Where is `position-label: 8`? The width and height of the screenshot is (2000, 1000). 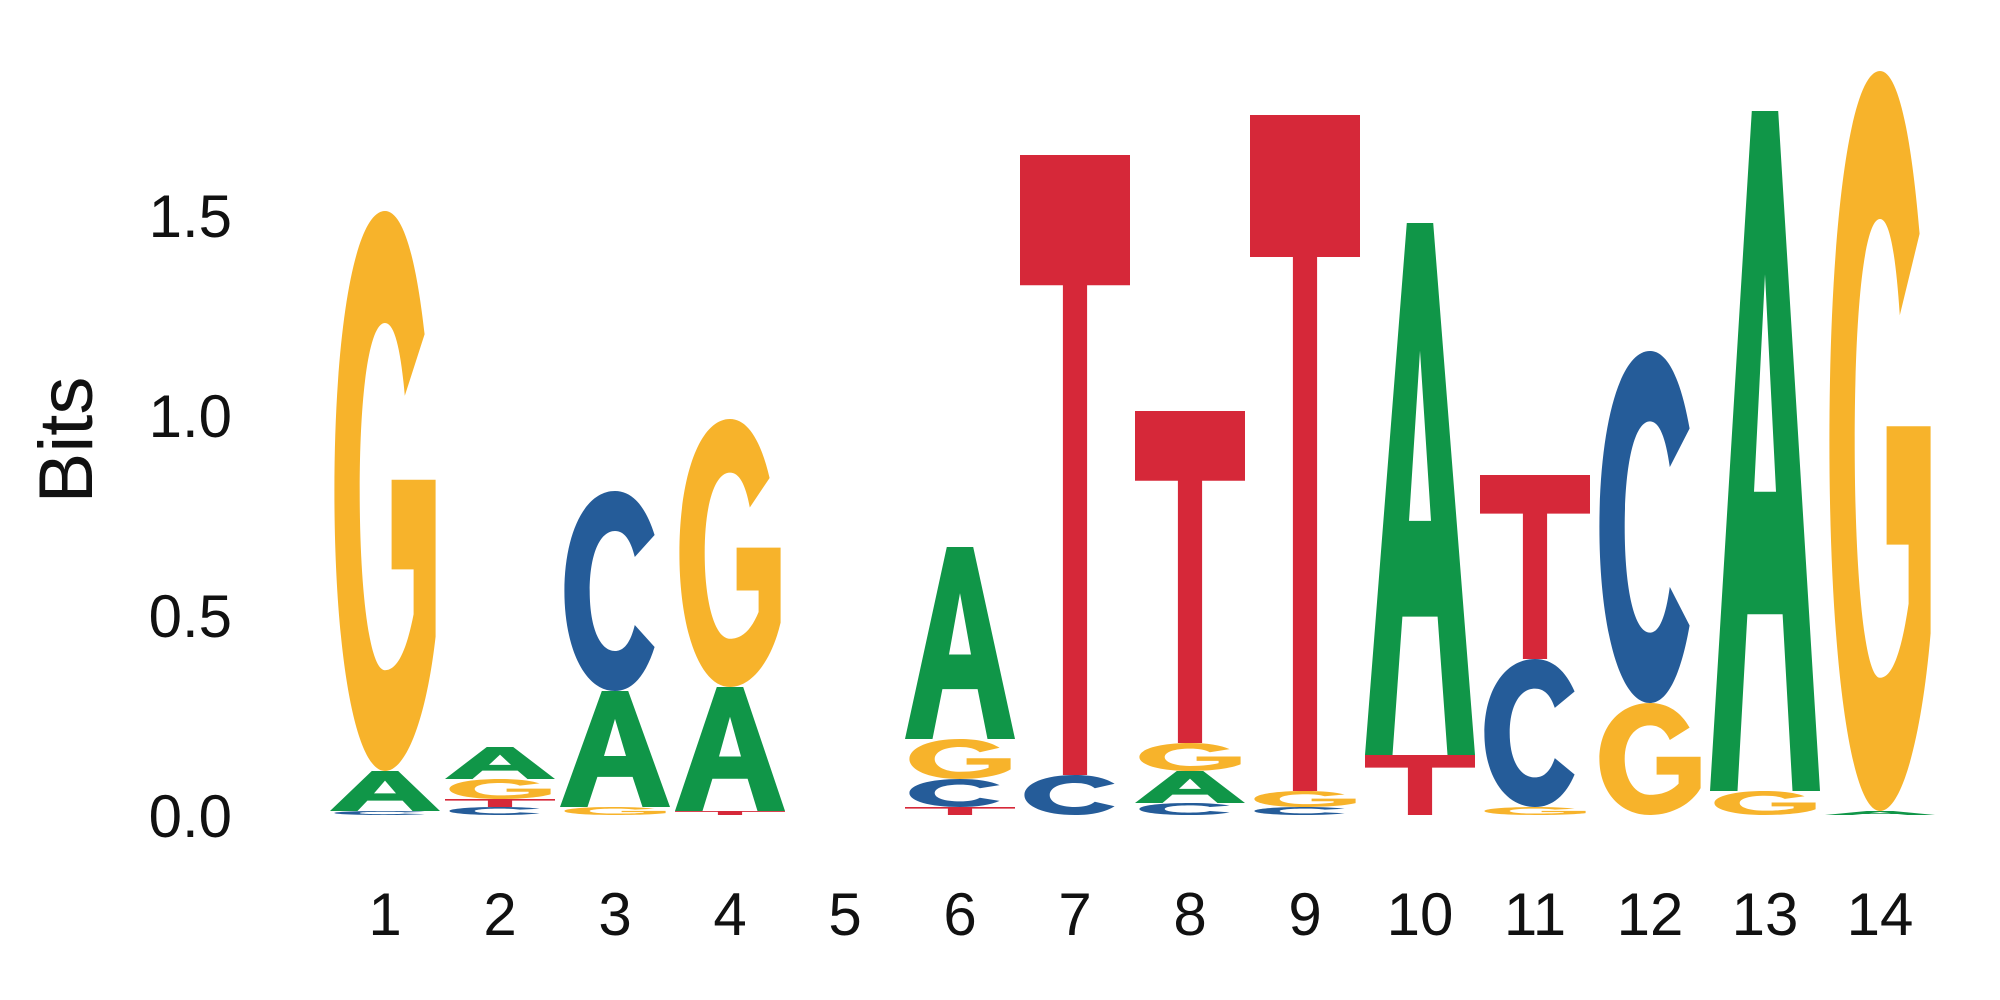
position-label: 8 is located at coordinates (1189, 914).